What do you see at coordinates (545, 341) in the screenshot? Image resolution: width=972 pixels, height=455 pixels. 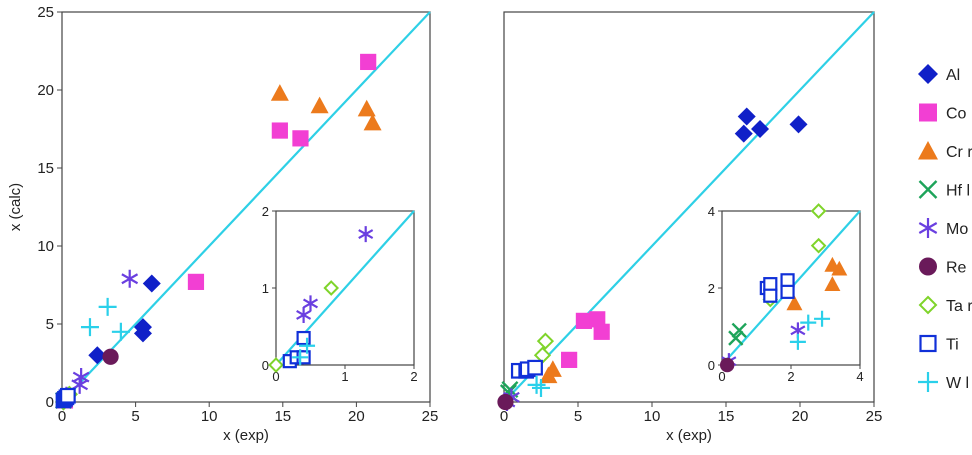 I see `point-ta` at bounding box center [545, 341].